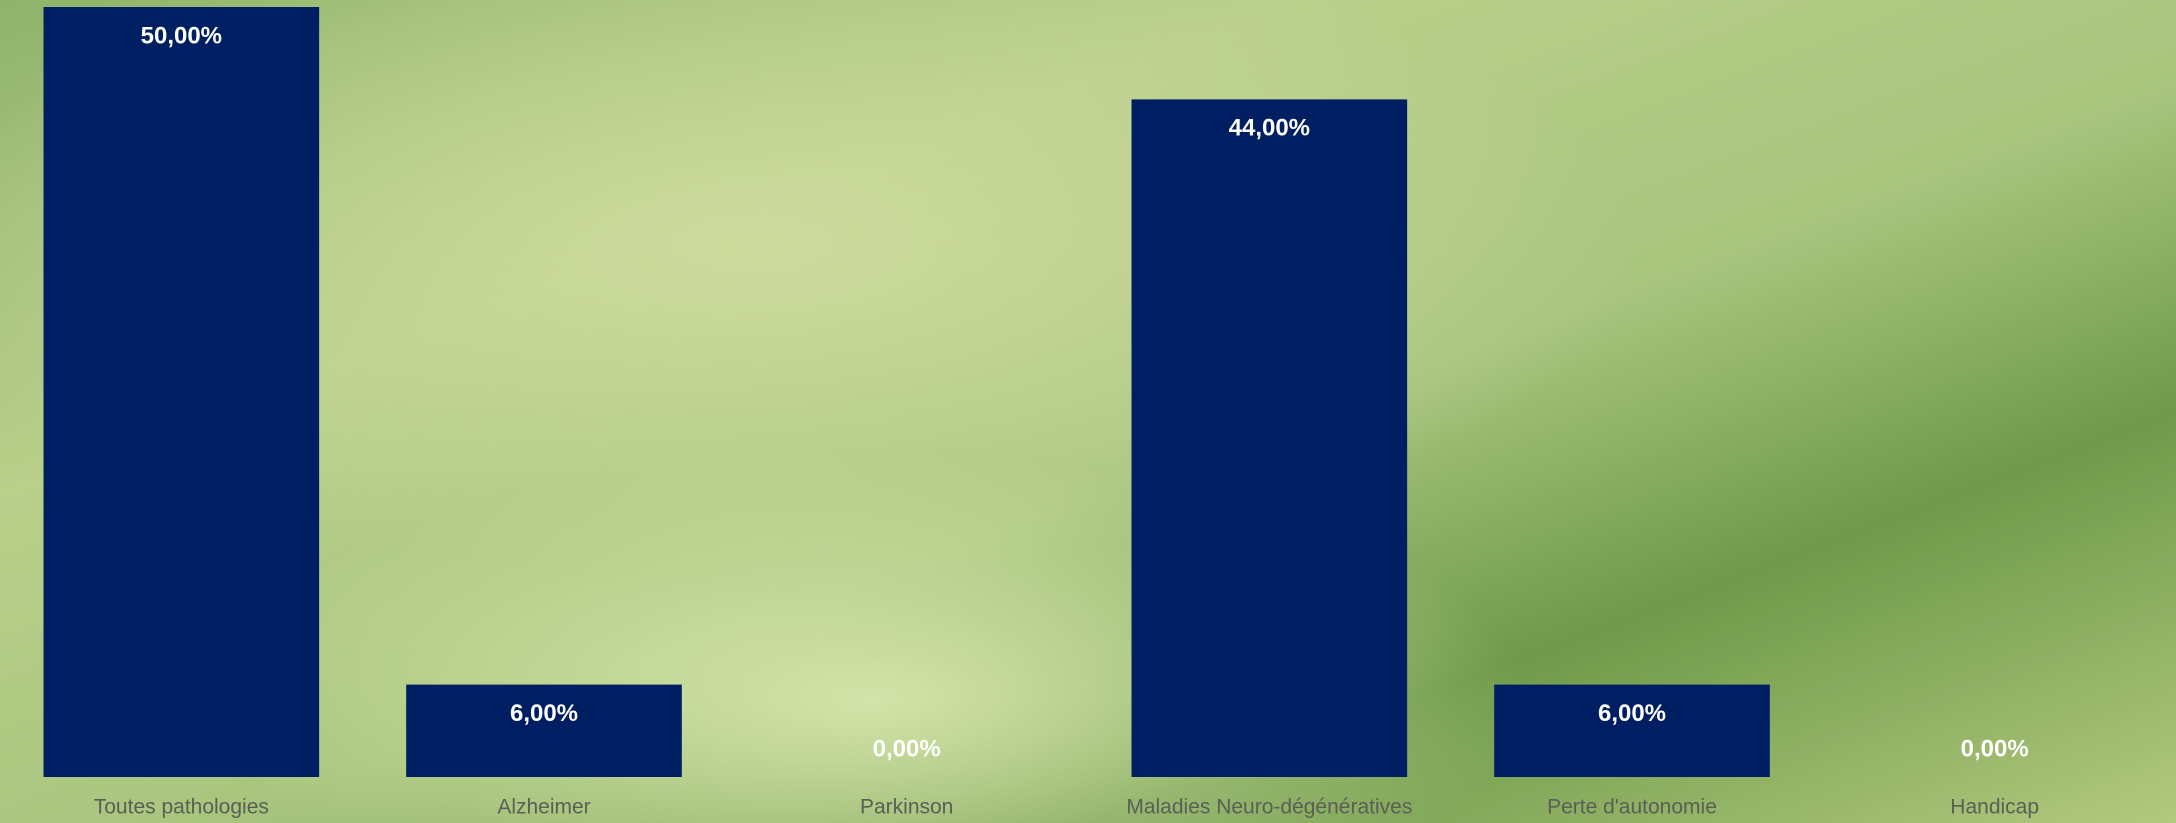 The width and height of the screenshot is (2176, 823). Describe the element at coordinates (181, 807) in the screenshot. I see `x-tick-label: Toutes pathologies` at that location.